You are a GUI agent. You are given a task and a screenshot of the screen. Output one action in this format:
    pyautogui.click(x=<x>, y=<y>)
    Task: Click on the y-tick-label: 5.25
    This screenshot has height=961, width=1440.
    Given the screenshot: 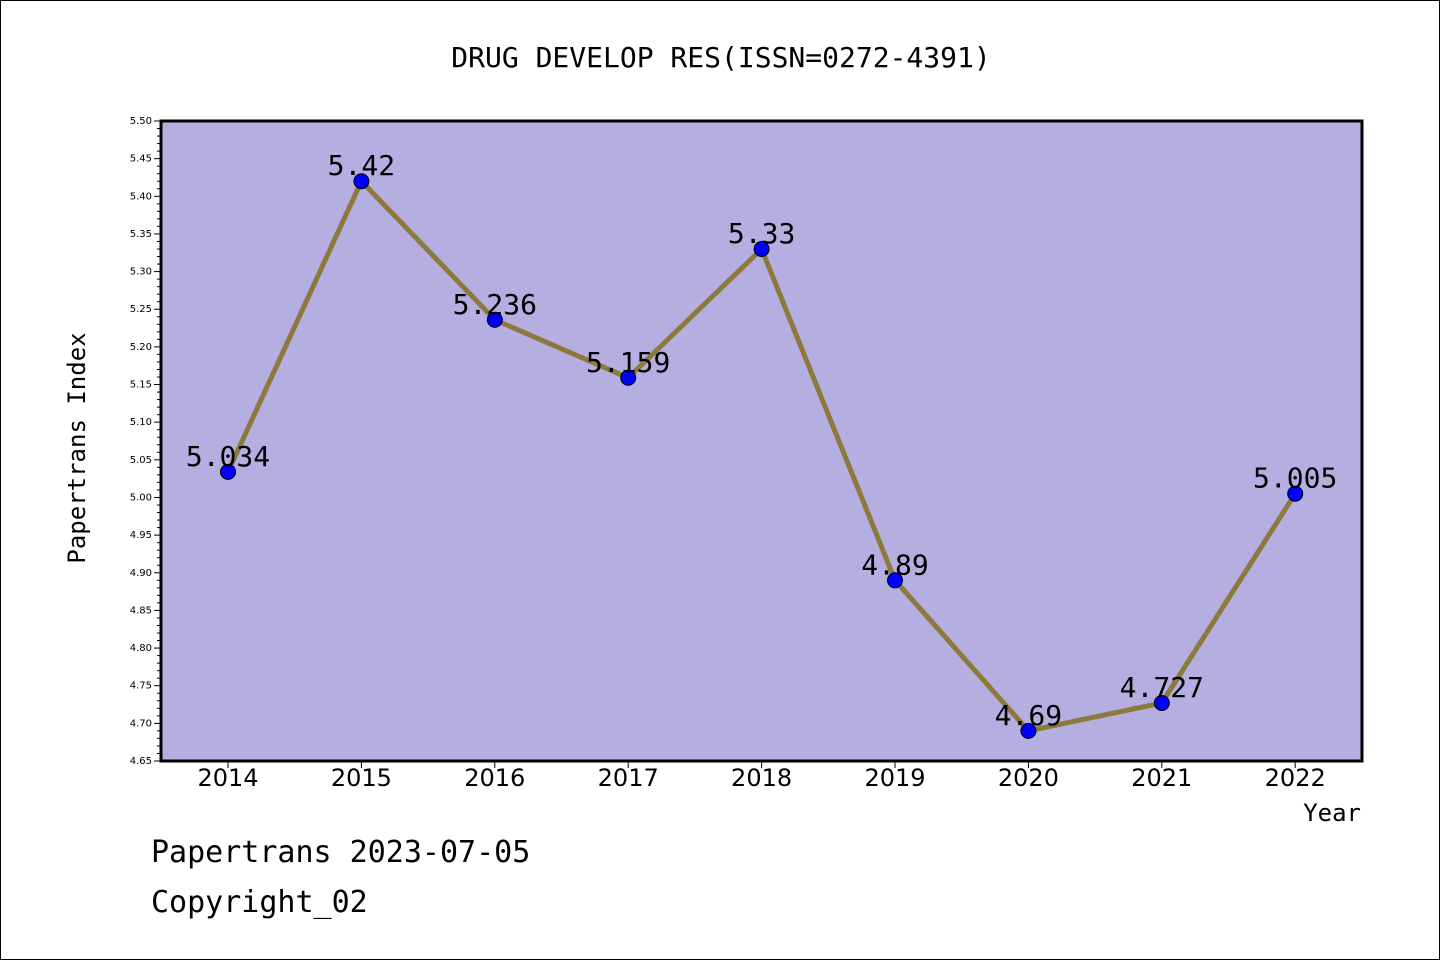 What is the action you would take?
    pyautogui.click(x=141, y=309)
    